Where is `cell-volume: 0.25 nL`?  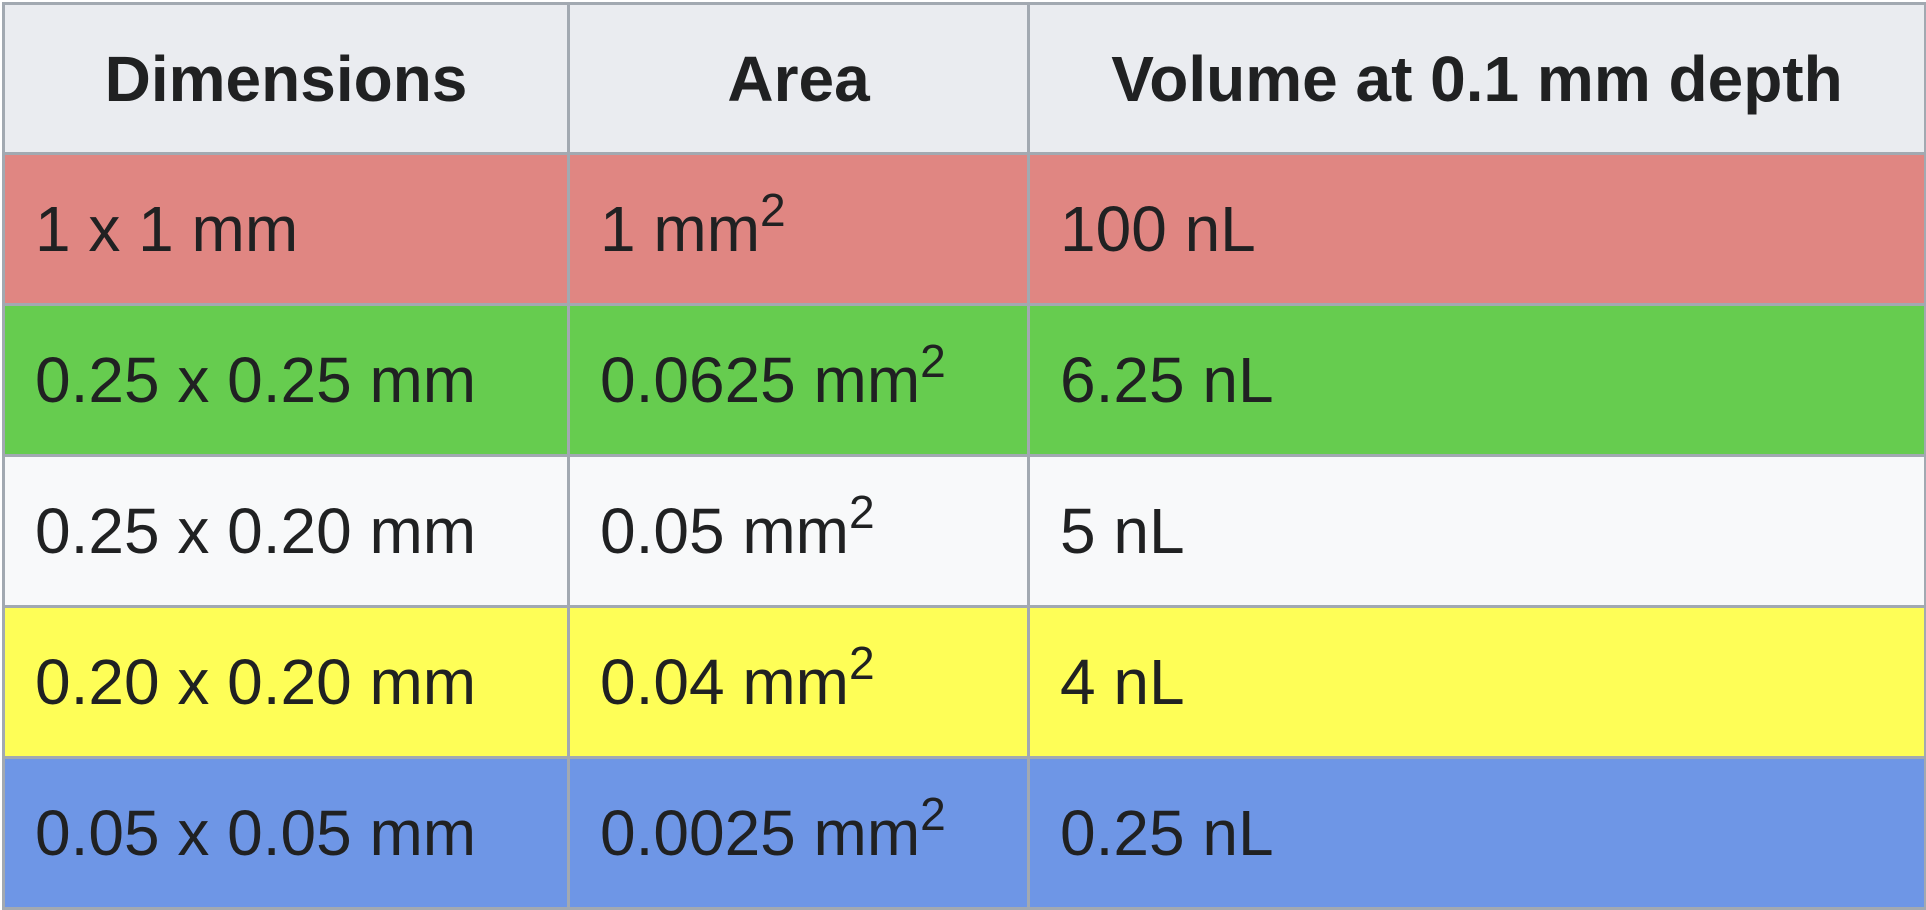 cell-volume: 0.25 nL is located at coordinates (1476, 833).